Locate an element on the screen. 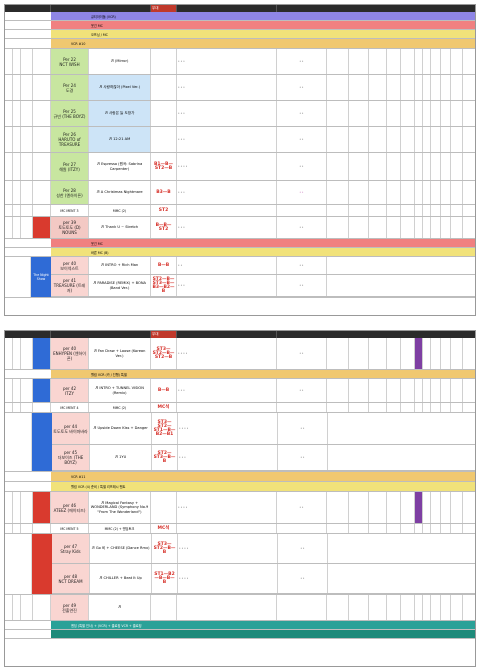 Image resolution: width=480 pixels, height=671 pixels. stage-position: ST3—ST2—B—ST2—B is located at coordinates (164, 353).